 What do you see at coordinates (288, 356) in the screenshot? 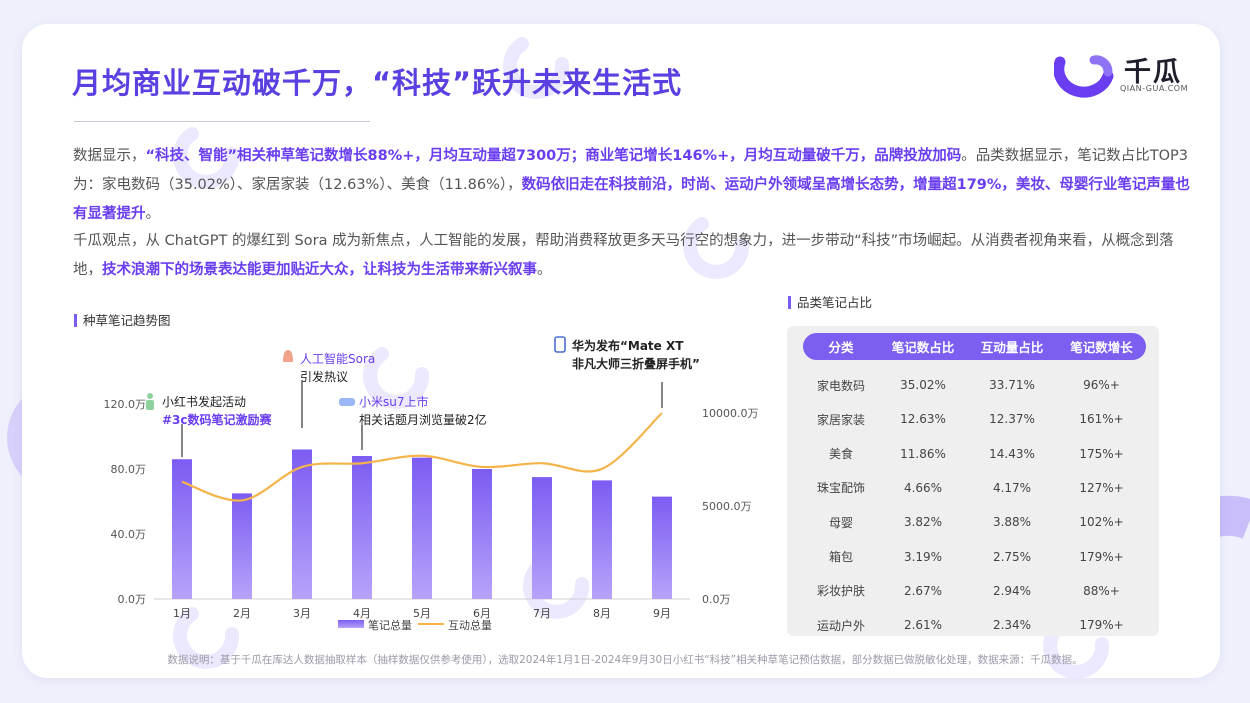
I see `bell-icon` at bounding box center [288, 356].